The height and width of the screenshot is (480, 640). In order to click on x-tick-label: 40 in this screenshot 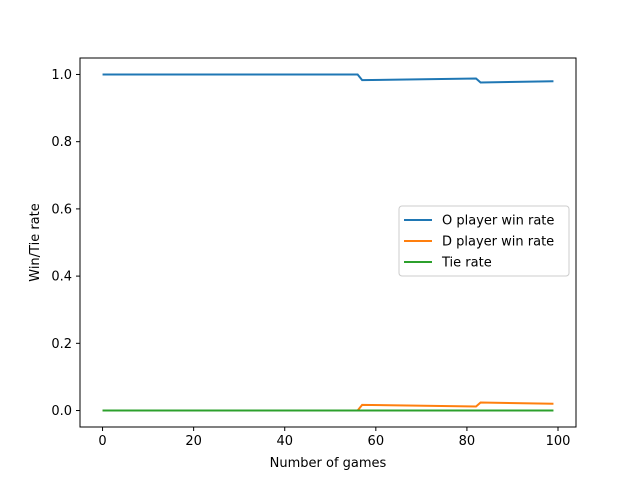, I will do `click(284, 441)`.